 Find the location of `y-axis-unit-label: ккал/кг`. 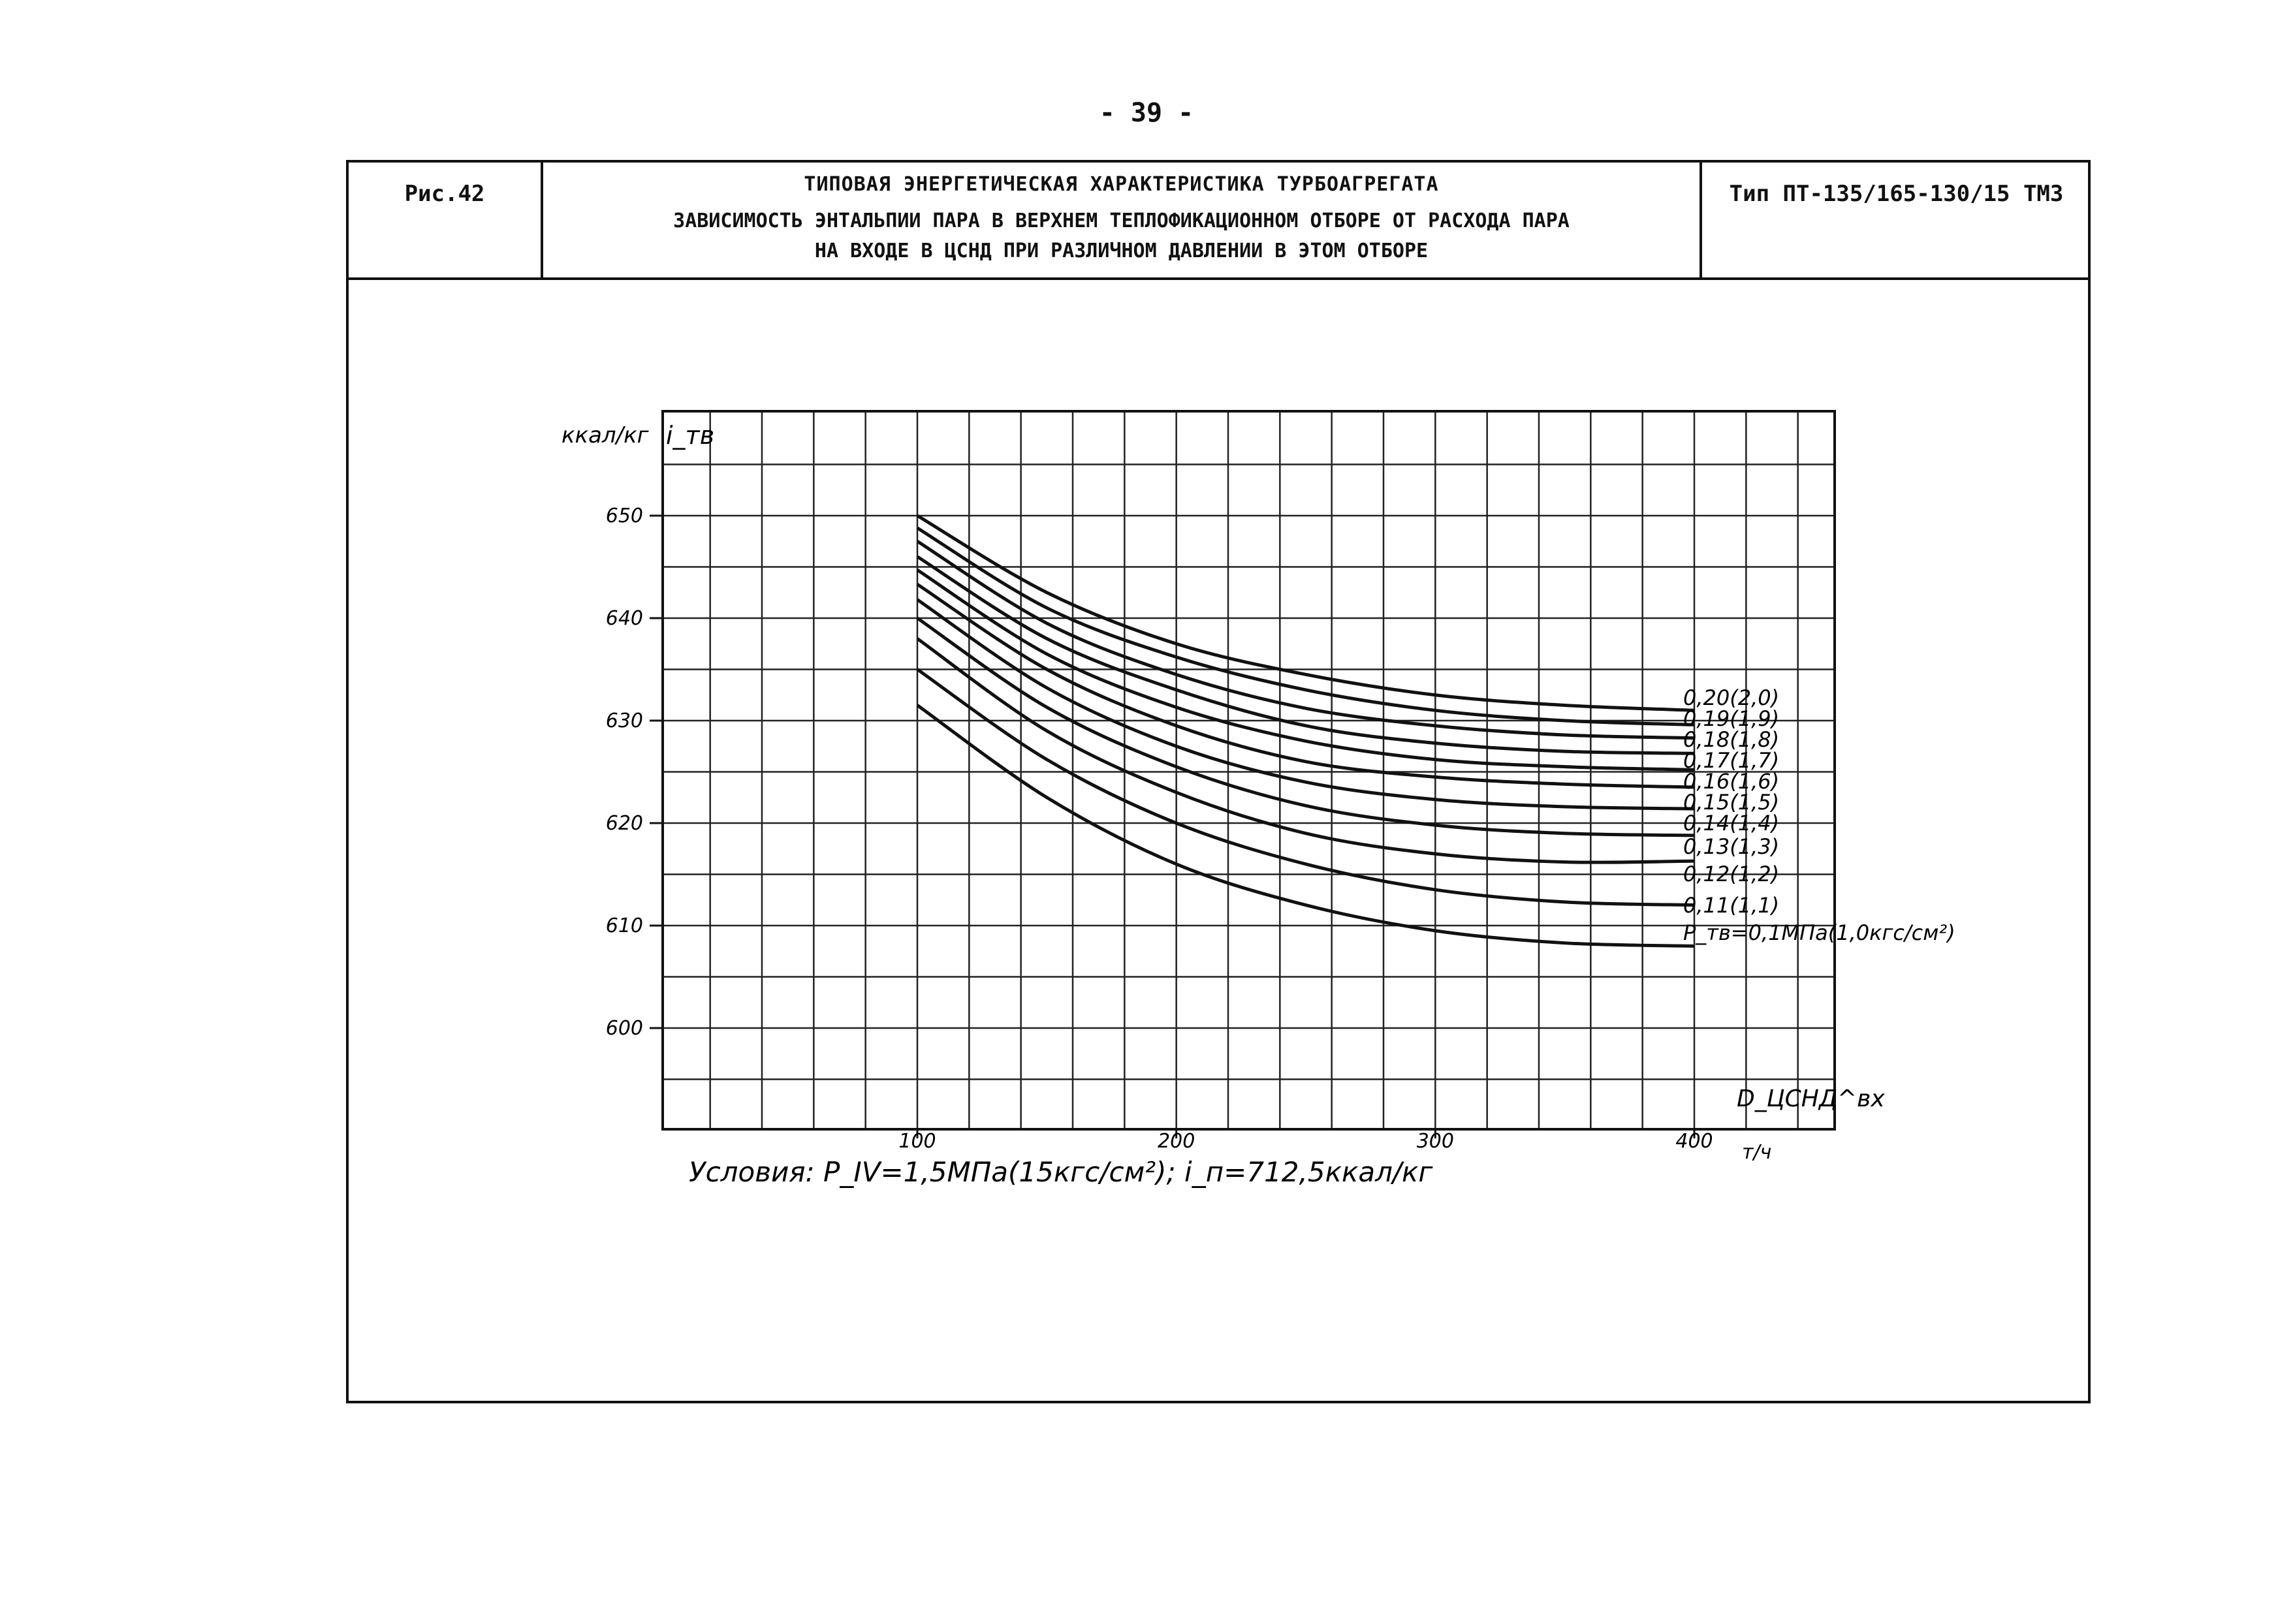

y-axis-unit-label: ккал/кг is located at coordinates (606, 435).